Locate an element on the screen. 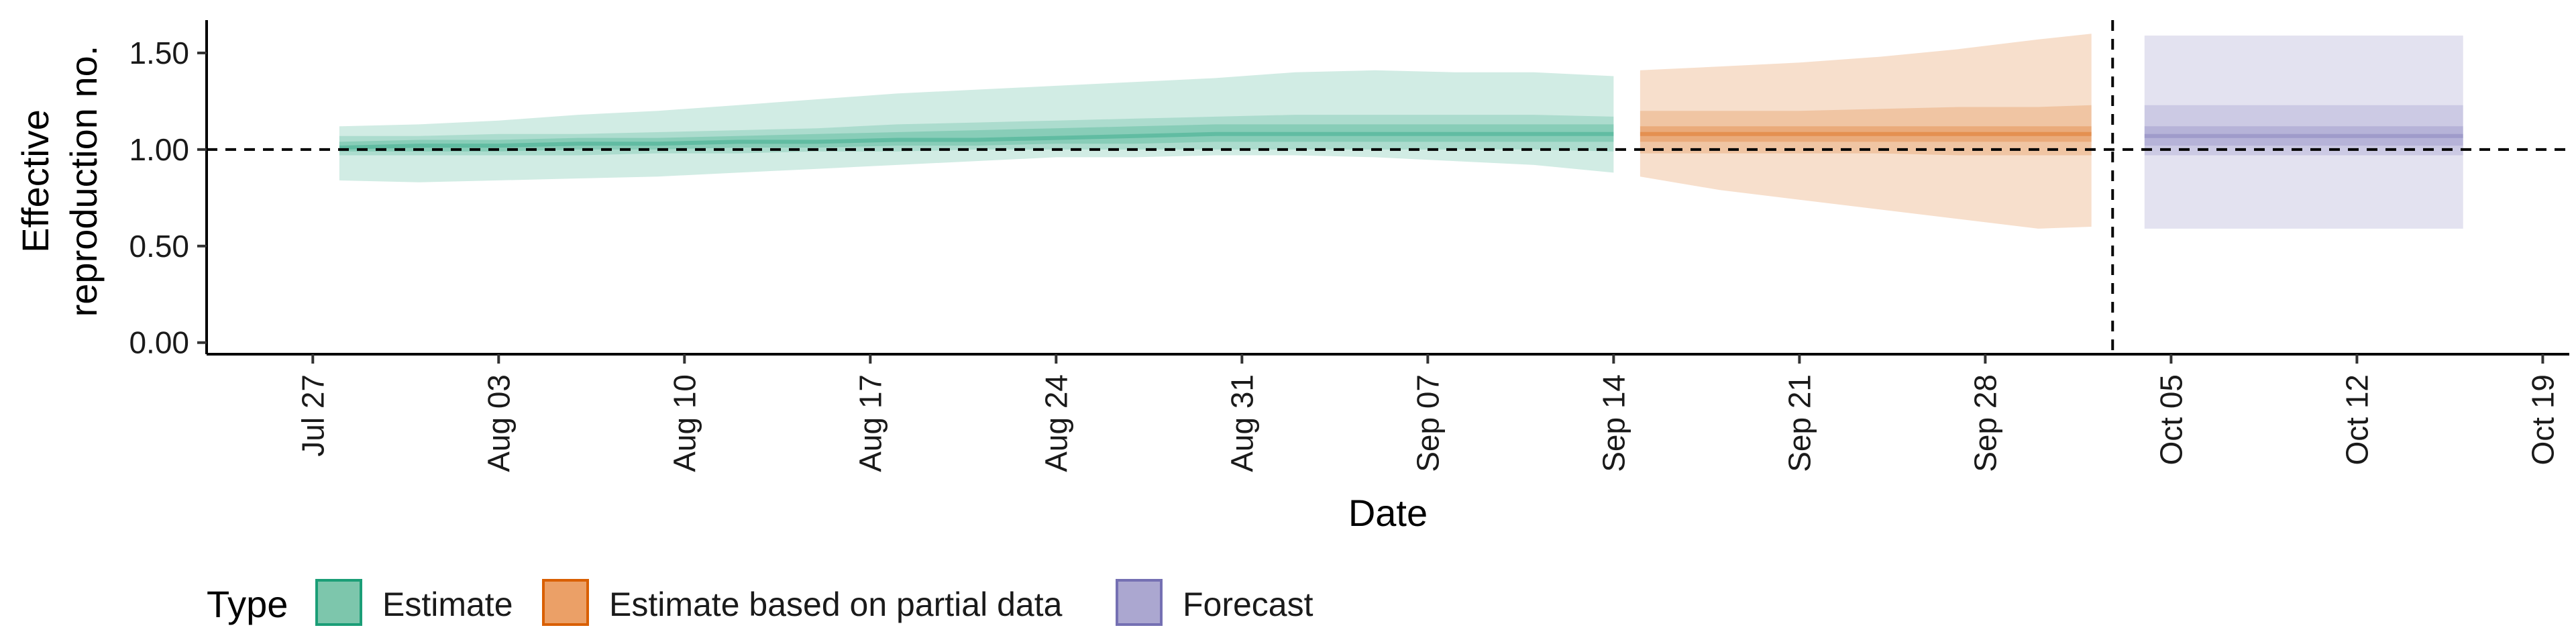 The width and height of the screenshot is (2576, 644). legend-entry: Estimate is located at coordinates (414, 602).